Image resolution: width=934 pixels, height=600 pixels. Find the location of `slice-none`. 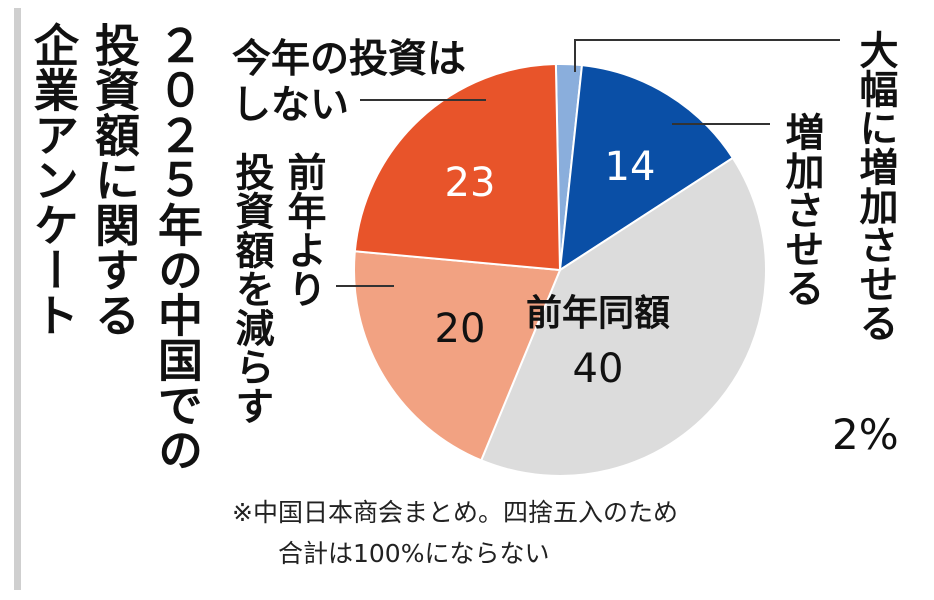

slice-none is located at coordinates (457, 167).